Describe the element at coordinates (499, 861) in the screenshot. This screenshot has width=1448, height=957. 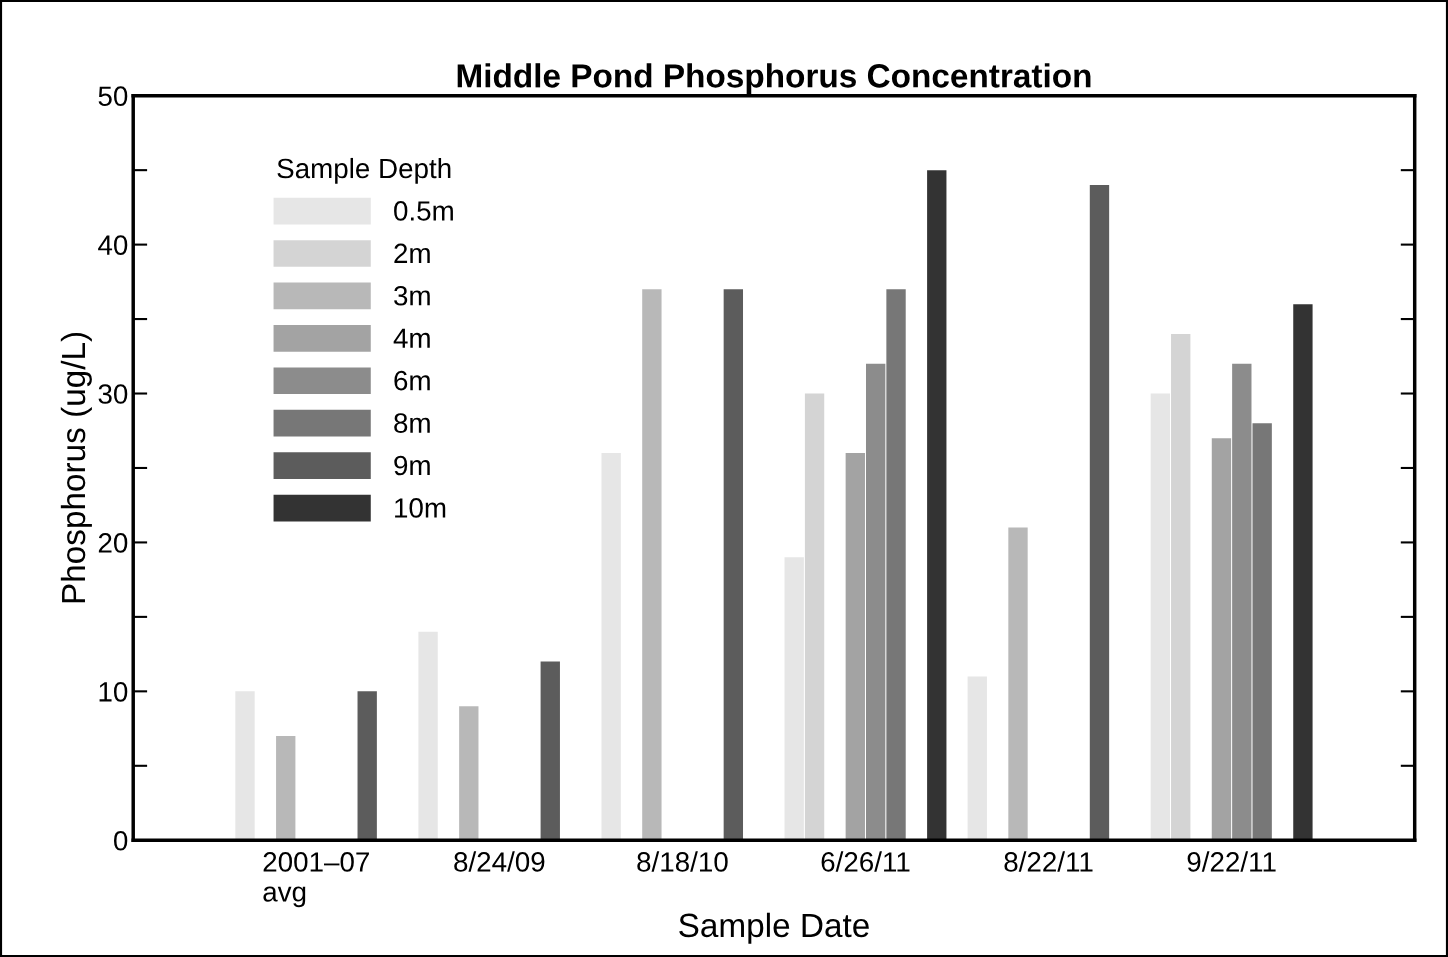
I see `x-tick-label: 8/24/09` at that location.